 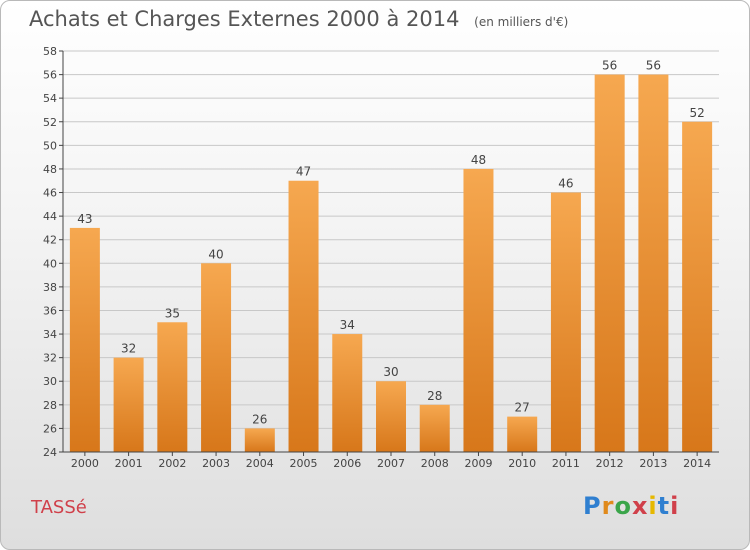 I want to click on bar-2010, so click(x=522, y=434).